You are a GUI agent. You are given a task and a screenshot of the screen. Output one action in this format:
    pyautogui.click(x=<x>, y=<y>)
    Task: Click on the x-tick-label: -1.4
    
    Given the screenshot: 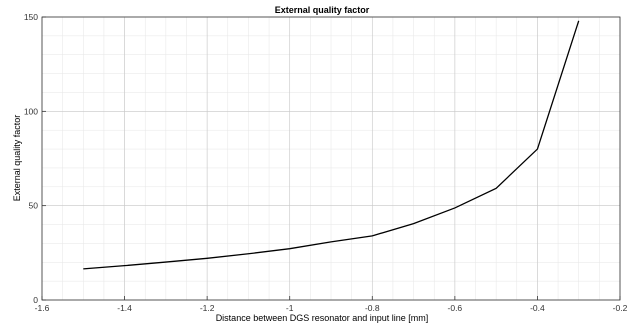 What is the action you would take?
    pyautogui.click(x=124, y=308)
    